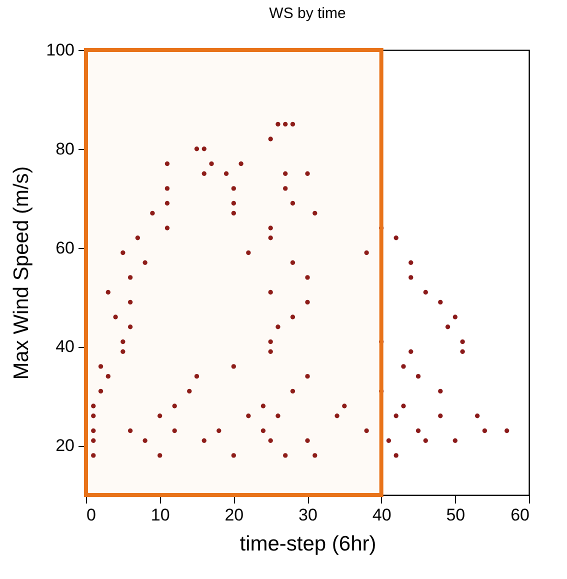 Image resolution: width=567 pixels, height=579 pixels. What do you see at coordinates (22, 273) in the screenshot?
I see `y-axis-title: Max Wind Speed (m/s)` at bounding box center [22, 273].